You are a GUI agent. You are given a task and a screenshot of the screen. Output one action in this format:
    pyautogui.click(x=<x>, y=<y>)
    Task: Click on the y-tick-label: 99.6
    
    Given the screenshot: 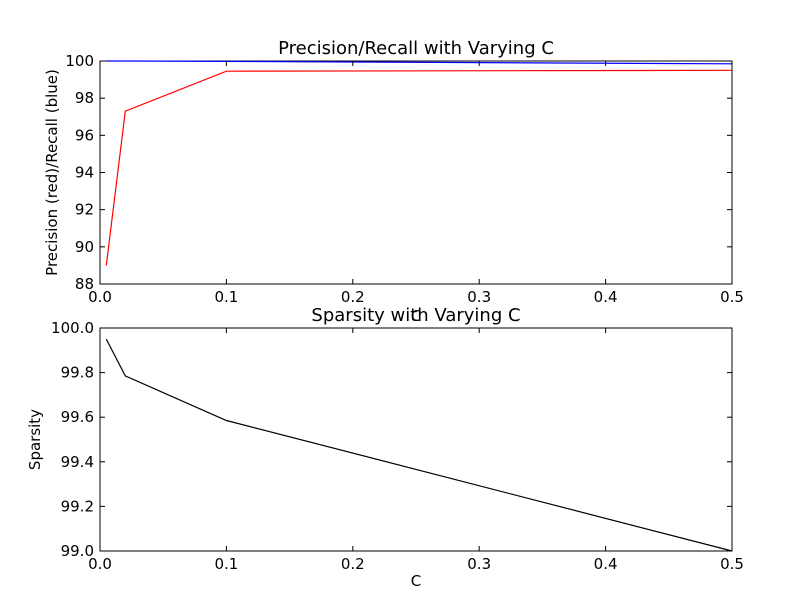 What is the action you would take?
    pyautogui.click(x=77, y=417)
    